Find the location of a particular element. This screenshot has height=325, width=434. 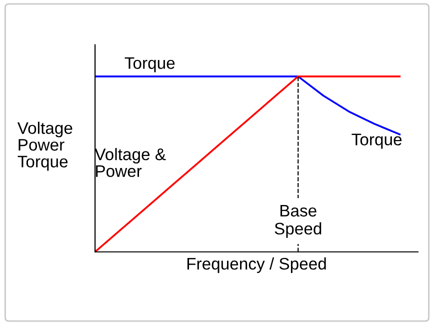

series-label: Voltage & Power is located at coordinates (130, 162).